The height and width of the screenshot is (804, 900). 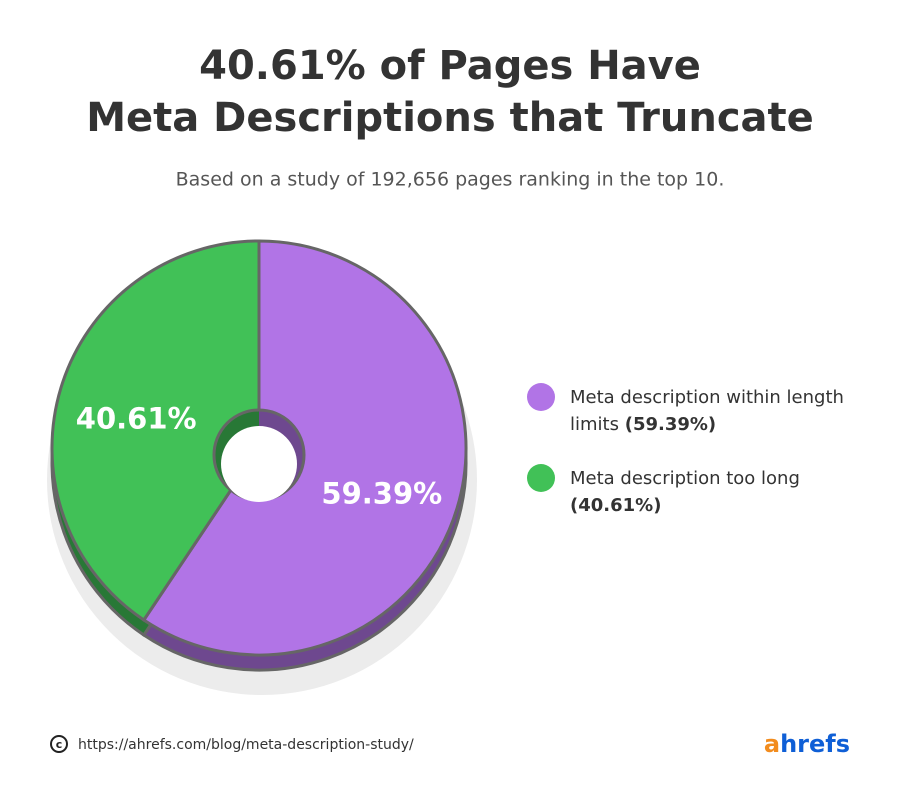 What do you see at coordinates (136, 419) in the screenshot?
I see `value-label: 40.61%` at bounding box center [136, 419].